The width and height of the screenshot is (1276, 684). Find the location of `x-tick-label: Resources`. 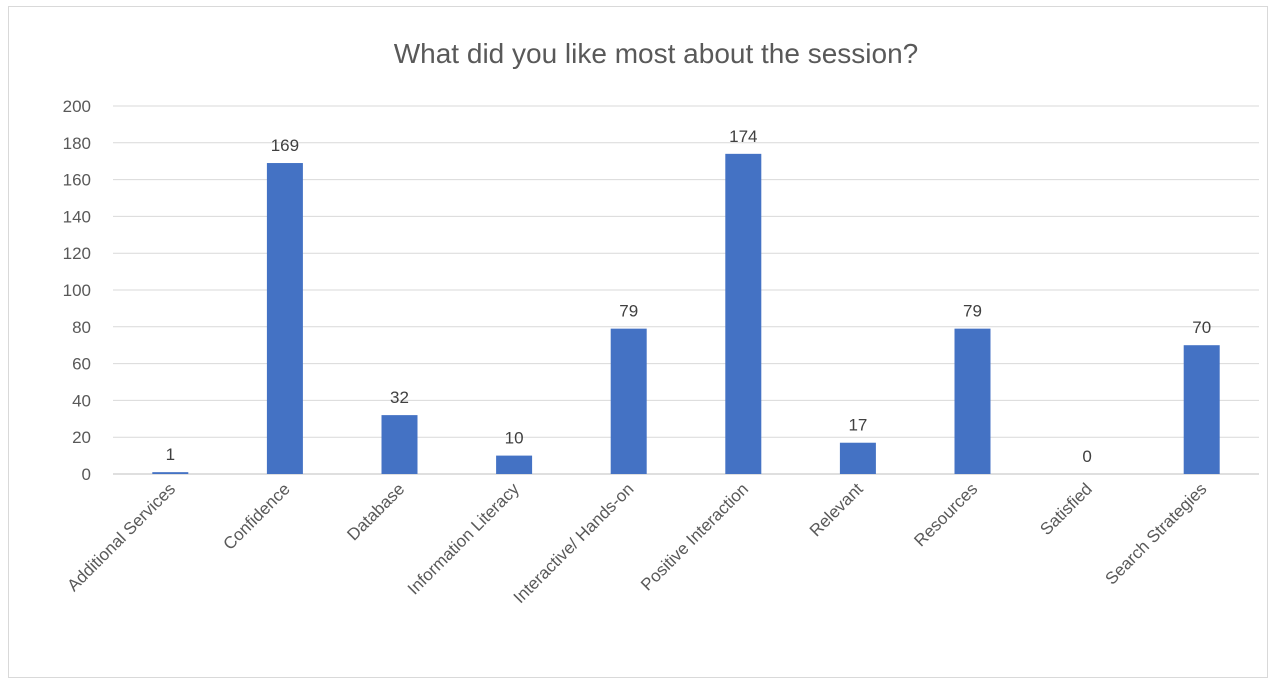

x-tick-label: Resources is located at coordinates (945, 514).